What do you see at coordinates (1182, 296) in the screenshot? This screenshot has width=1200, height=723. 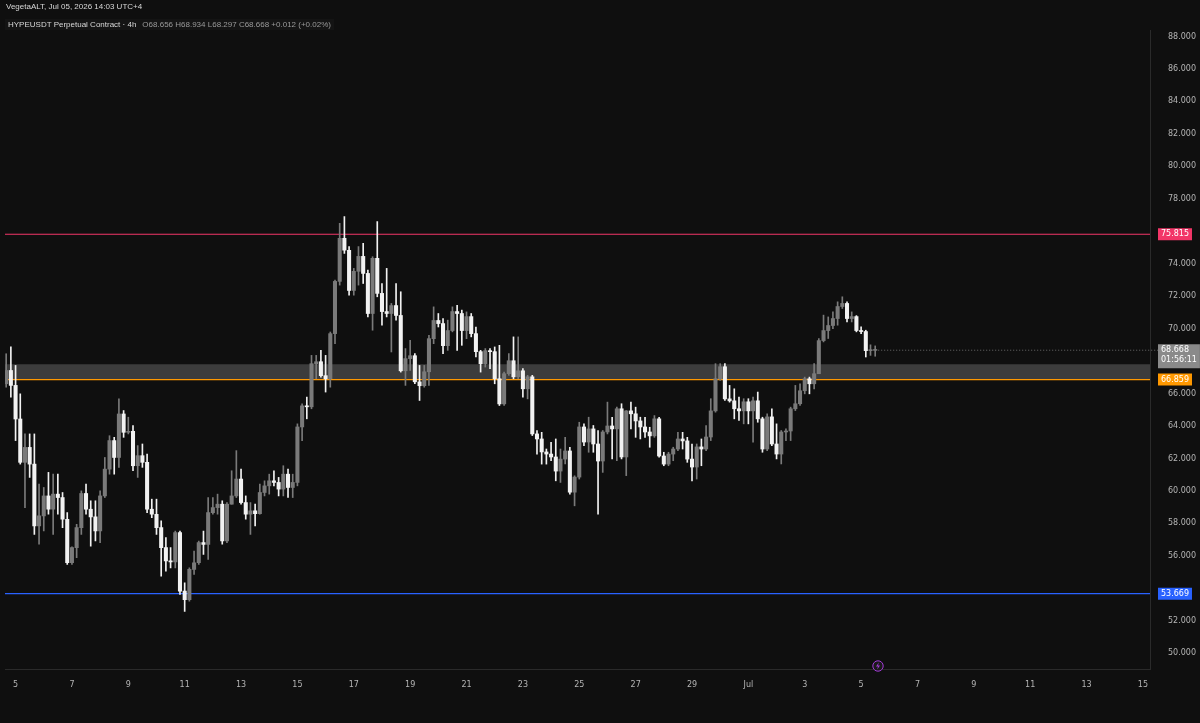 I see `y-tick-label: 72.000` at bounding box center [1182, 296].